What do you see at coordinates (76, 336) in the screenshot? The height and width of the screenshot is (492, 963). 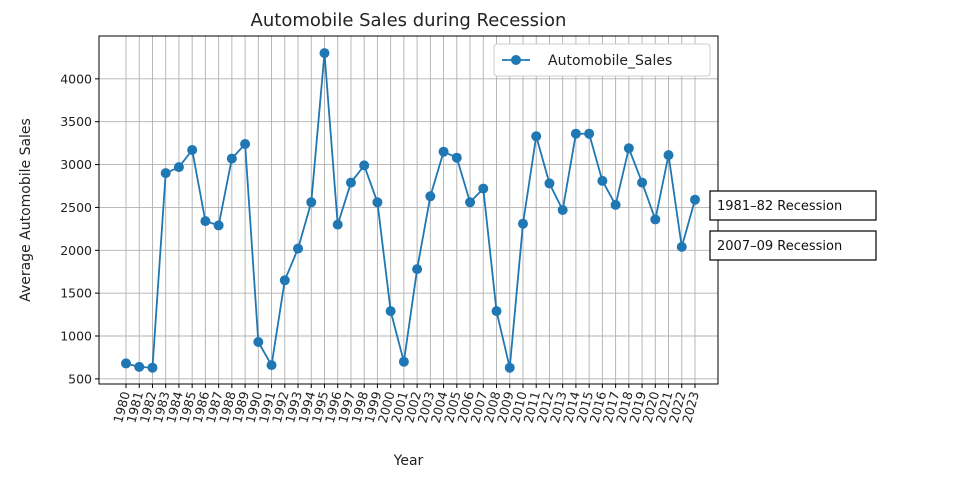 I see `y-tick-label: 1000` at bounding box center [76, 336].